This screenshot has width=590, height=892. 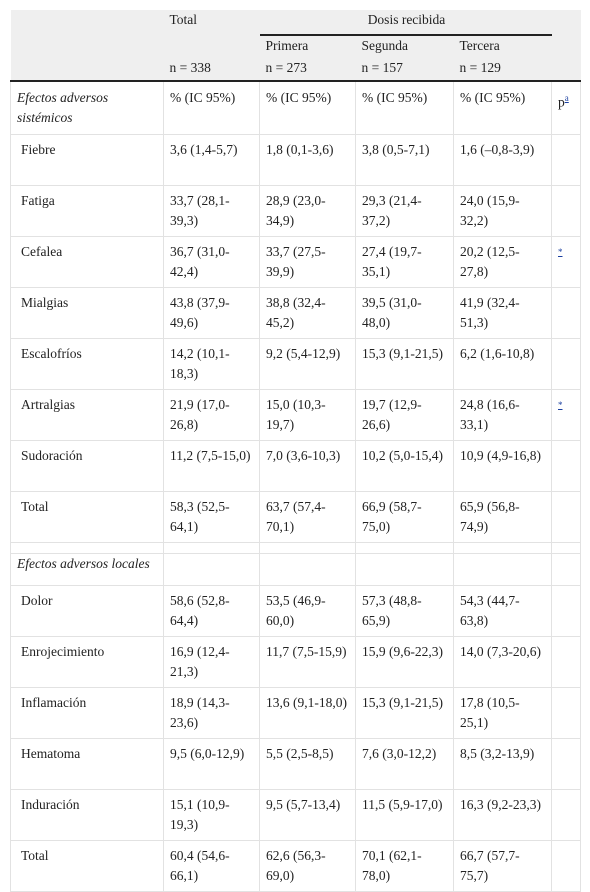 What do you see at coordinates (211, 516) in the screenshot?
I see `value-cell: 58,3 (52,5-64,1)` at bounding box center [211, 516].